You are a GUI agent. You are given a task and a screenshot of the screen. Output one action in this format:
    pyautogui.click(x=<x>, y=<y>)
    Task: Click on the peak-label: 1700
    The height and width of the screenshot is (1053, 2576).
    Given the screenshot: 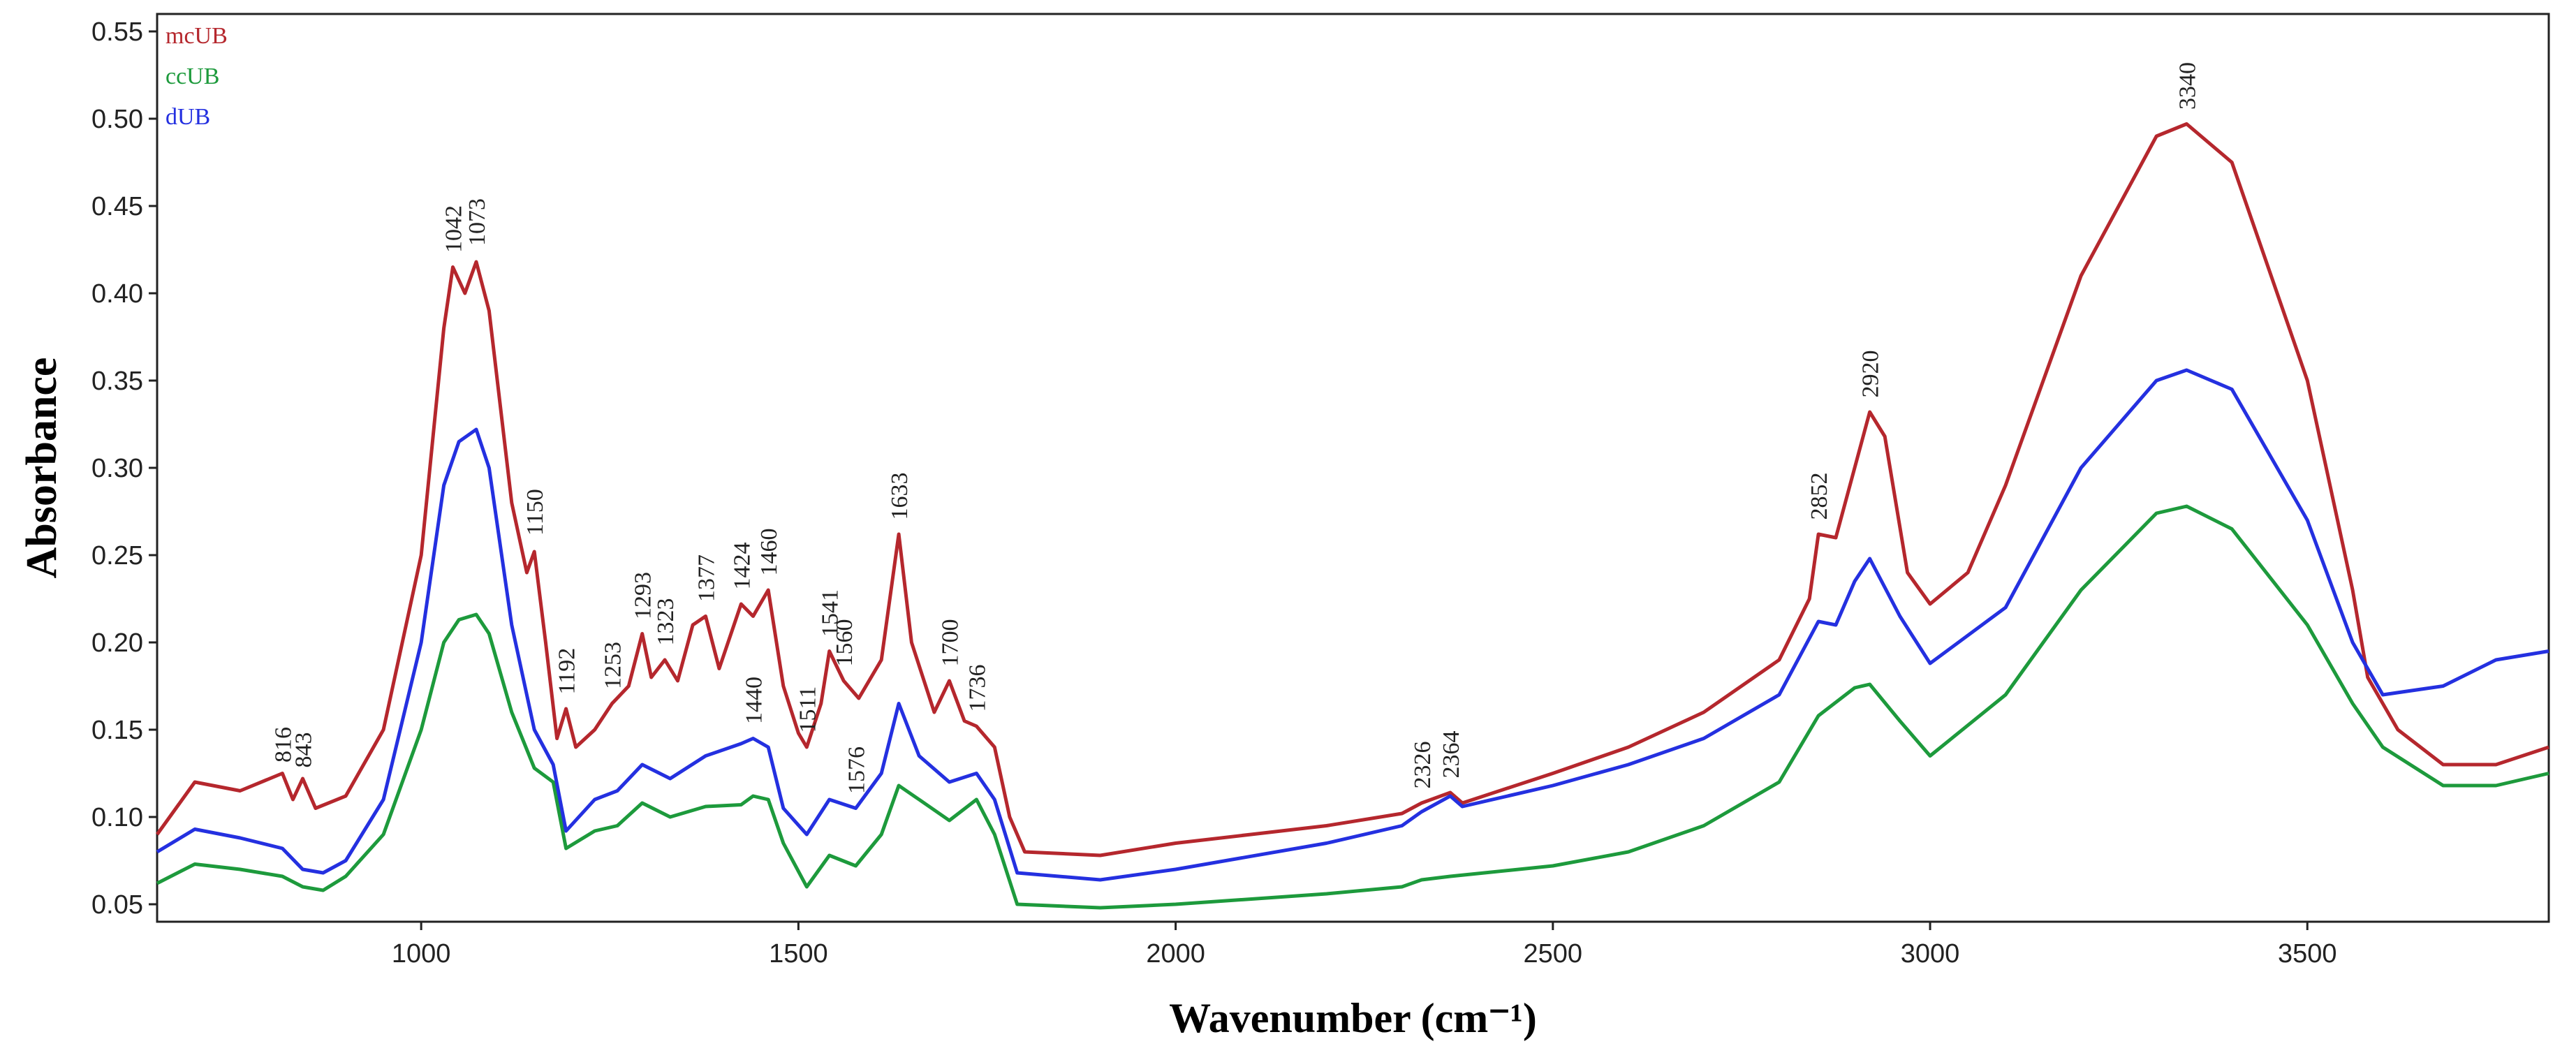 What is the action you would take?
    pyautogui.click(x=951, y=643)
    